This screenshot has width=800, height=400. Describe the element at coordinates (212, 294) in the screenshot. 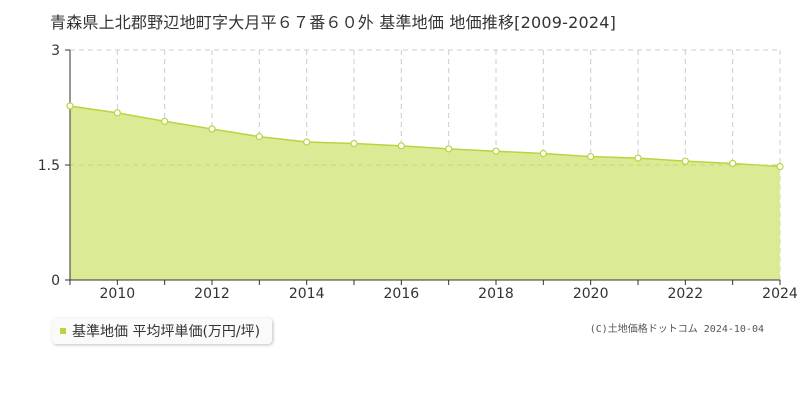

I see `x-tick-label: 2012` at that location.